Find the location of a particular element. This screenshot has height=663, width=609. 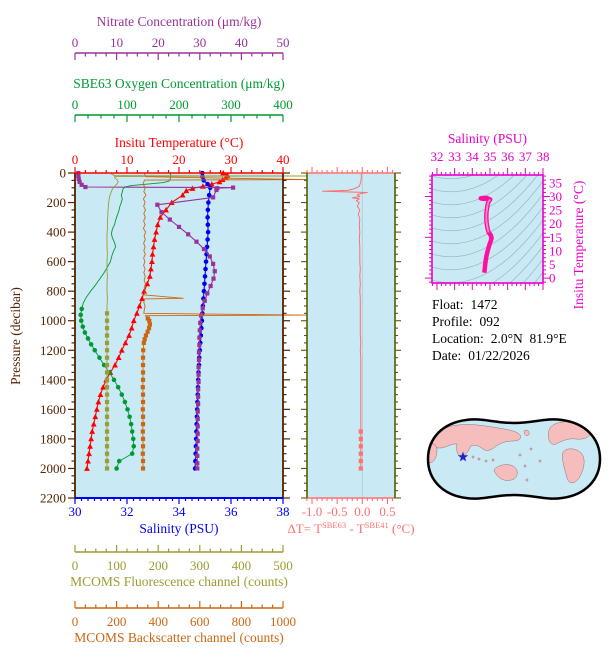

float-label: Float: is located at coordinates (448, 304).